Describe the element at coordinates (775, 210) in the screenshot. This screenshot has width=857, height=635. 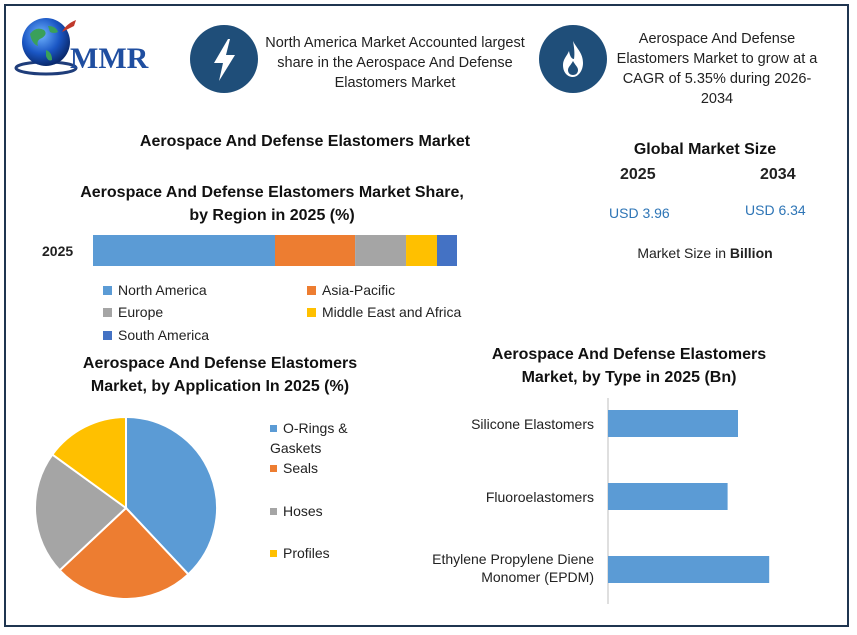
I see `market-size-value-2034: USD 6.34` at that location.